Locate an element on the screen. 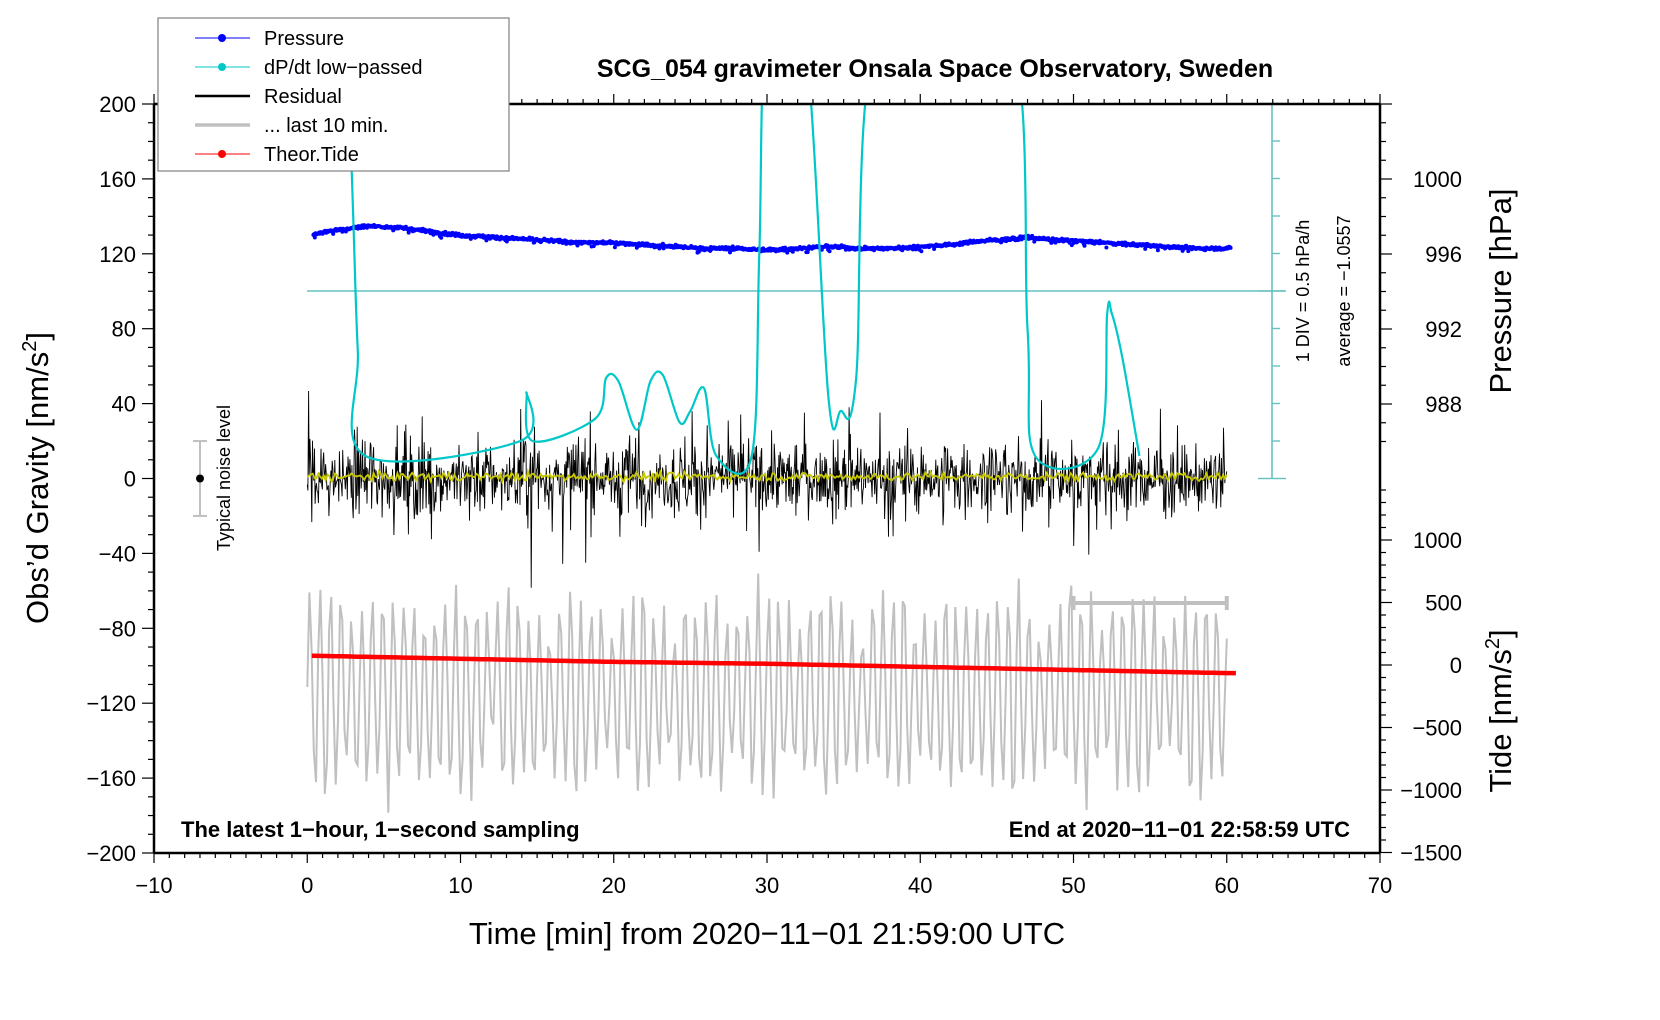  y-tick-label-left: −120 is located at coordinates (111, 703).